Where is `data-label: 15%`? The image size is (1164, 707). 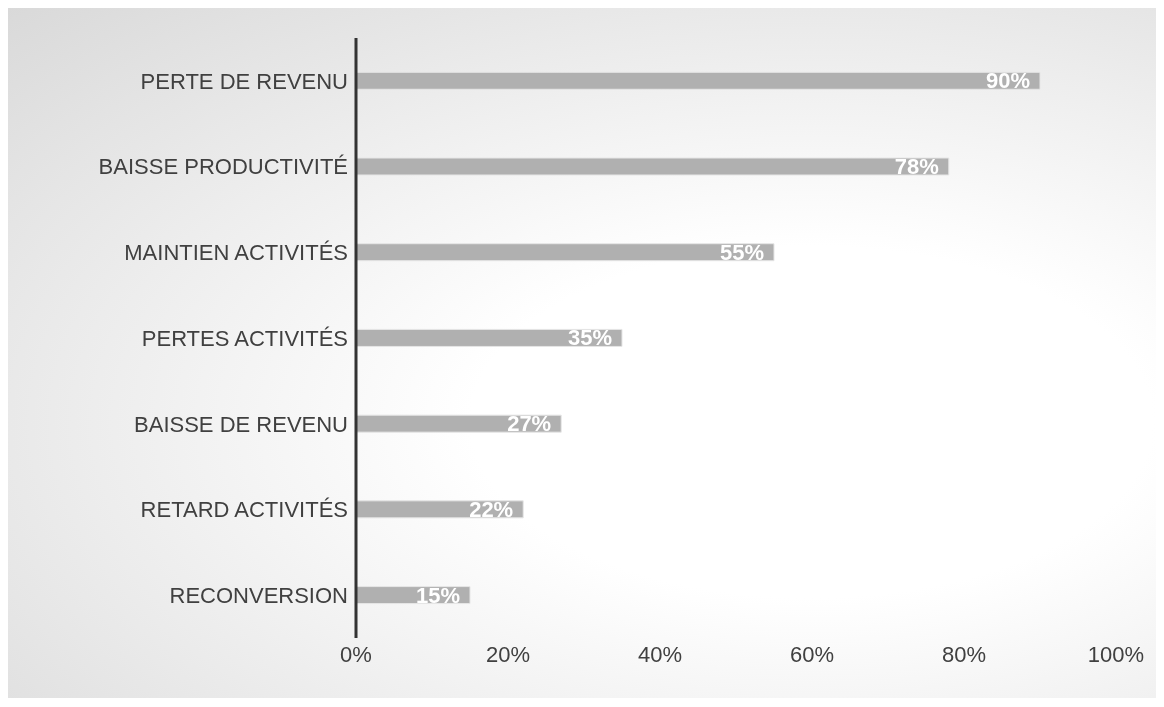 data-label: 15% is located at coordinates (437, 595).